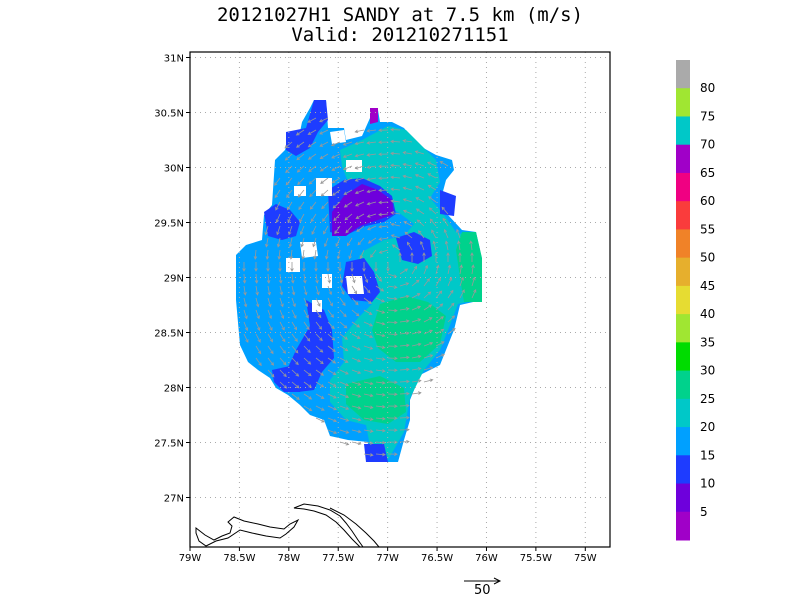 This screenshot has width=800, height=600. What do you see at coordinates (707, 201) in the screenshot?
I see `colorbar-label: 60` at bounding box center [707, 201].